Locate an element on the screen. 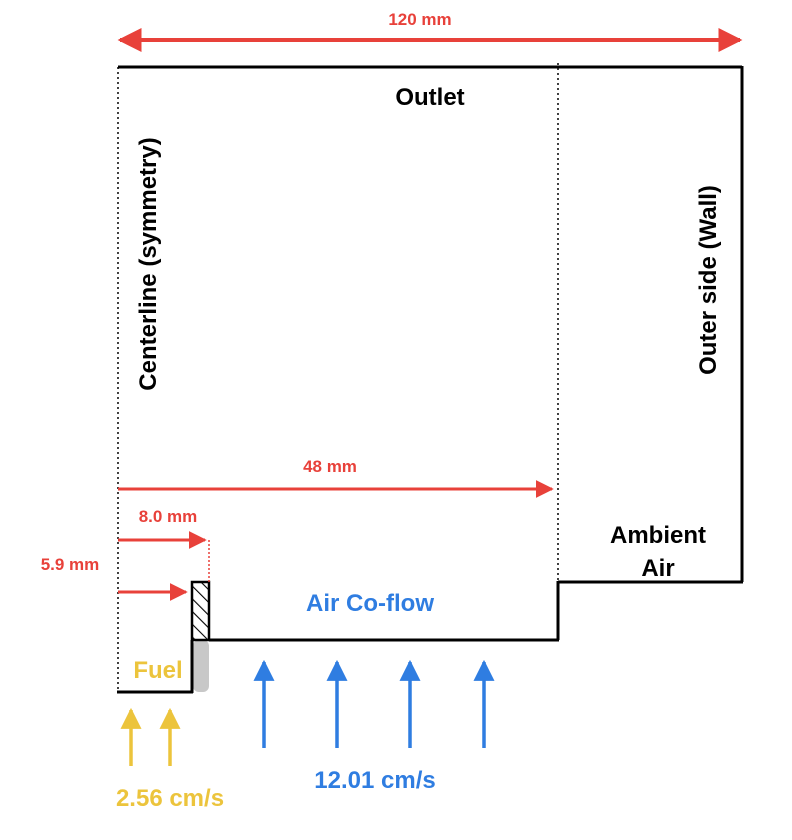  outlet-label: Outlet is located at coordinates (429, 97).